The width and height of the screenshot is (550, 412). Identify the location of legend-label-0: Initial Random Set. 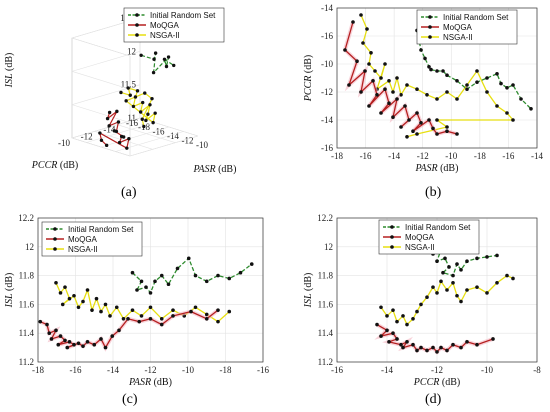
(476, 17).